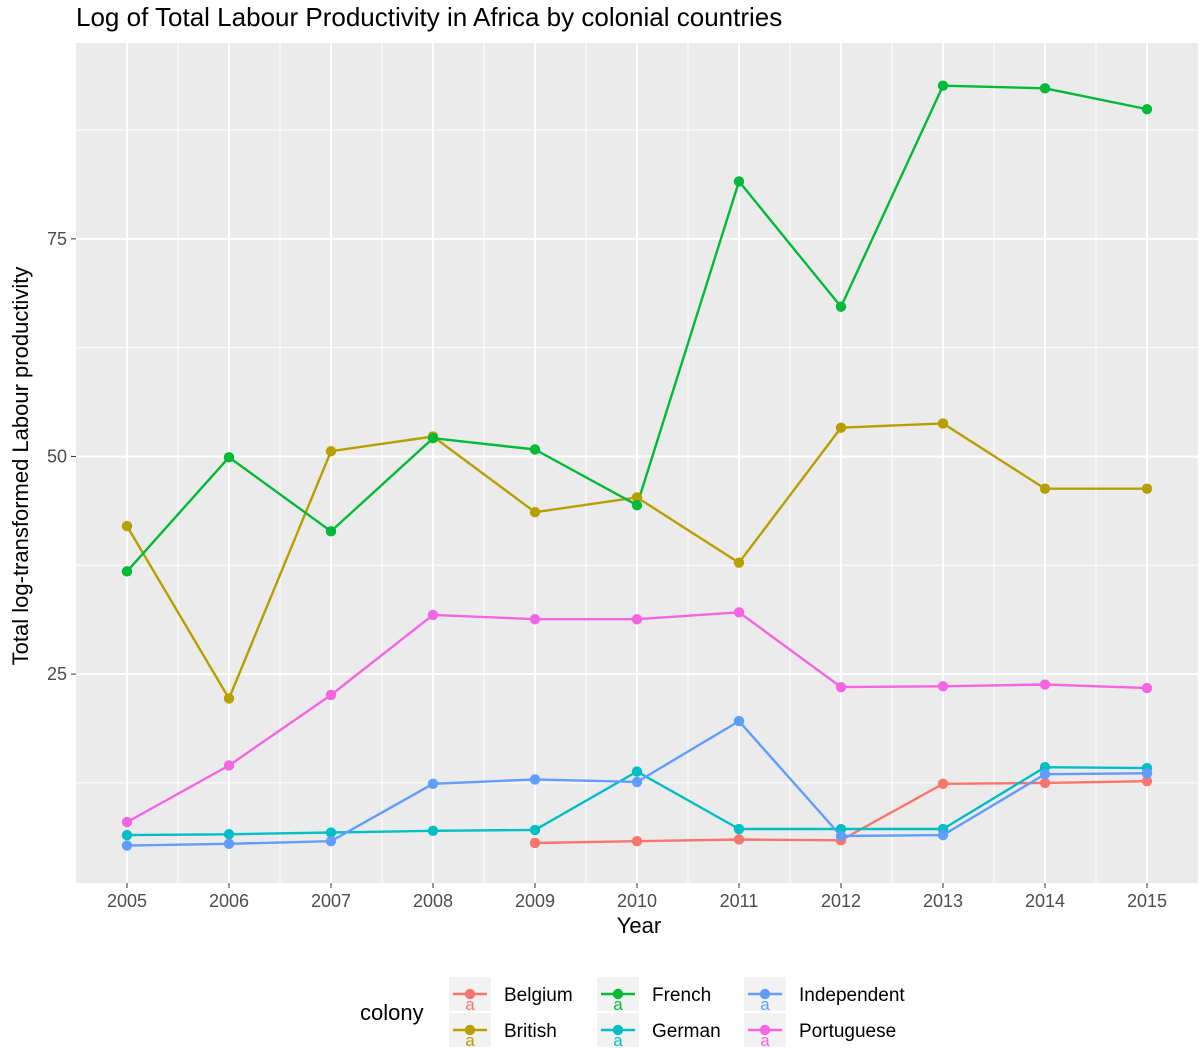  I want to click on x-tick-label: 2008, so click(433, 901).